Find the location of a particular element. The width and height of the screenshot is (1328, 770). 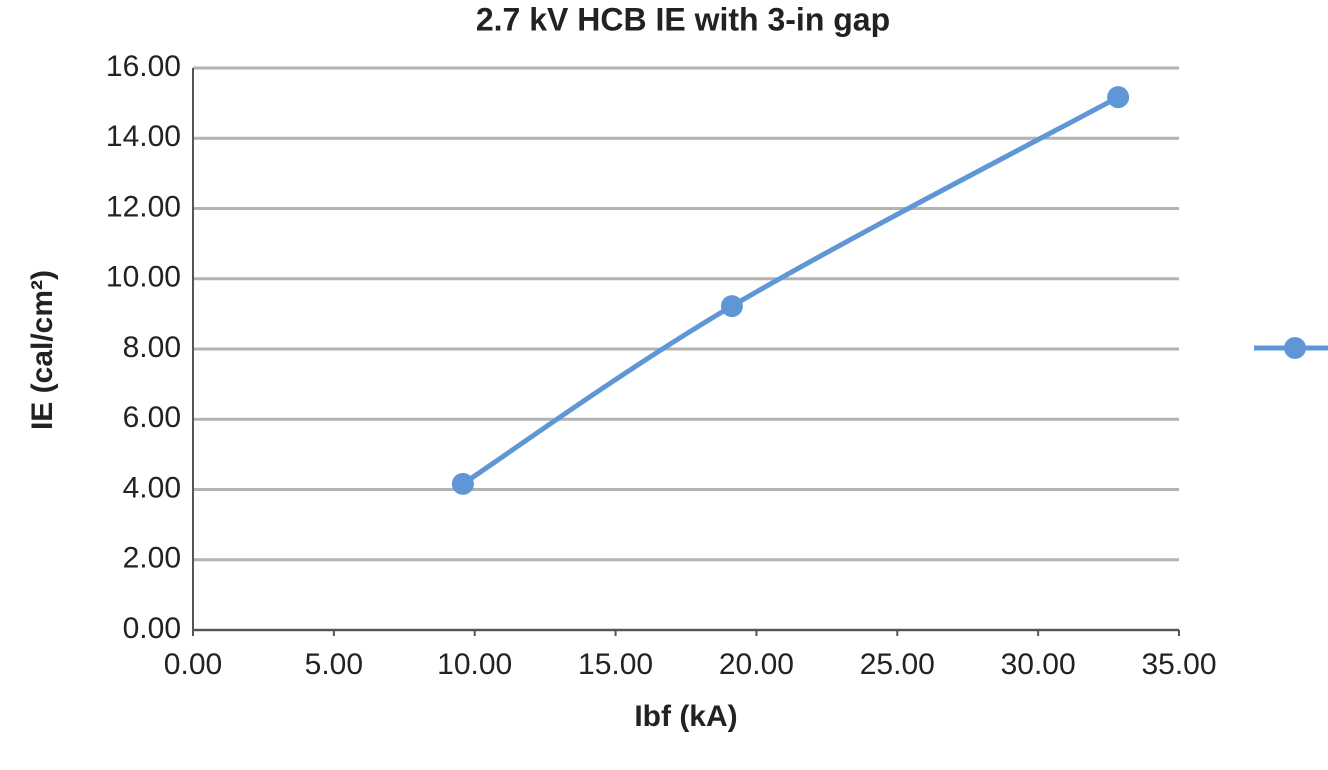

y-axis-title: IE (cal/cm²) is located at coordinates (42, 350).